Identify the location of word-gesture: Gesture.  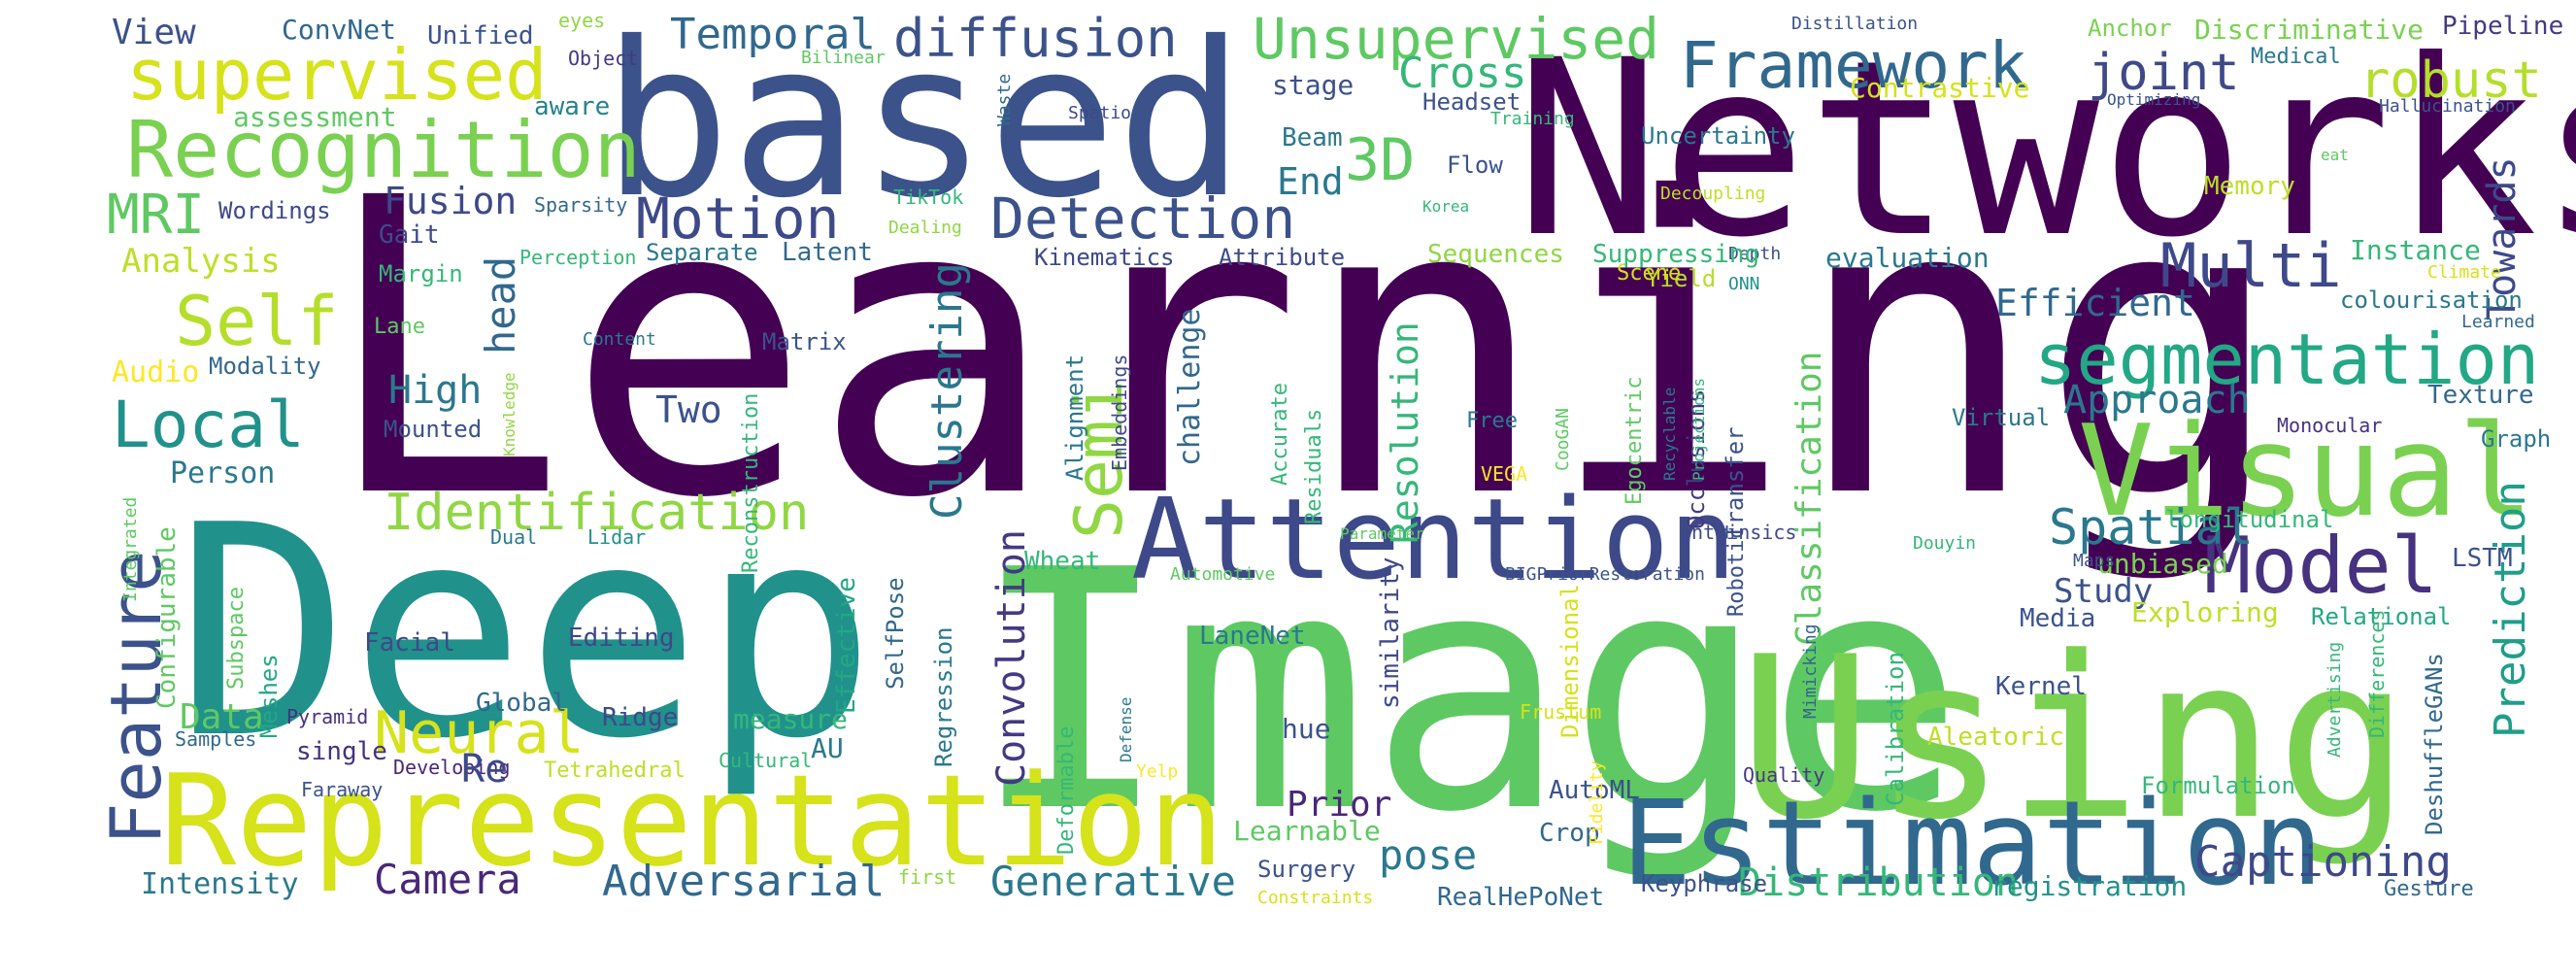
(2429, 889).